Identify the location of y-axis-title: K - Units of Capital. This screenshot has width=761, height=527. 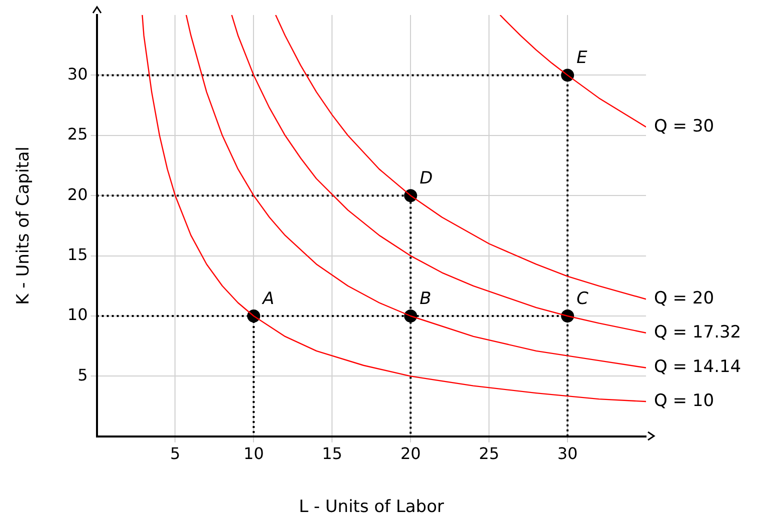
(24, 225).